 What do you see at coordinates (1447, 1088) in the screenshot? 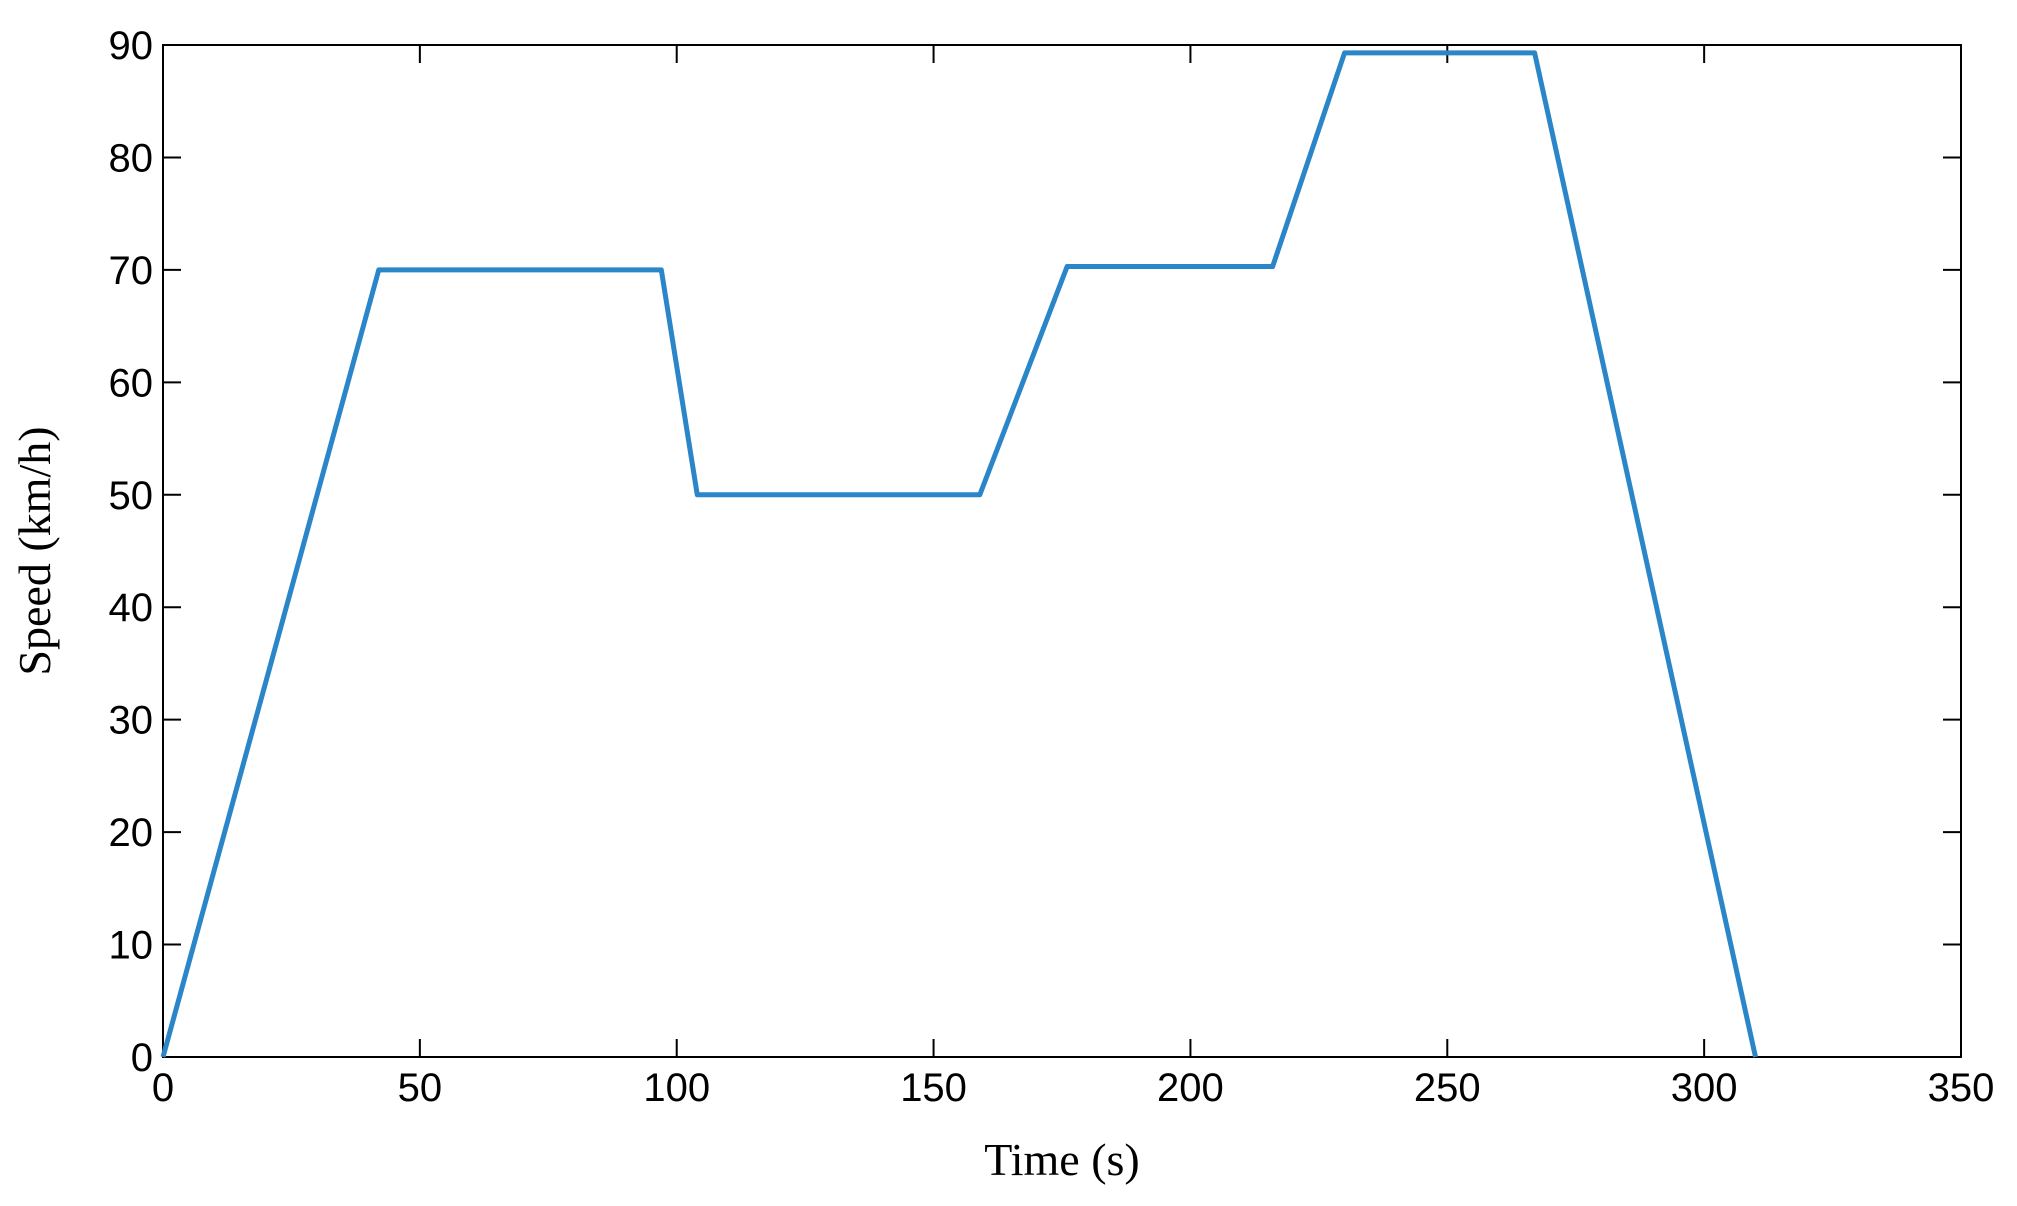
I see `x-tick-label: 250` at bounding box center [1447, 1088].